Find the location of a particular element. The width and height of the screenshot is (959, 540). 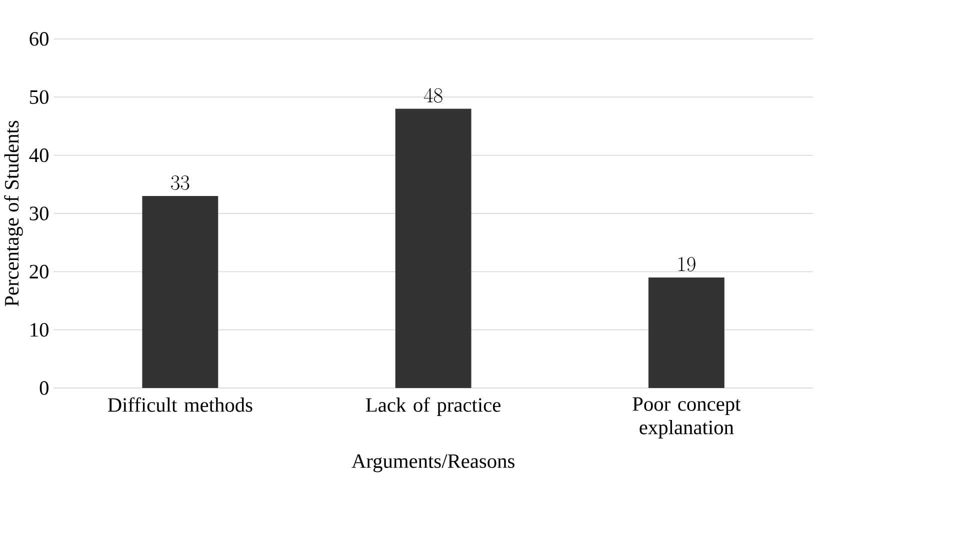

x-tick-label: Poor concept explanation is located at coordinates (686, 418).